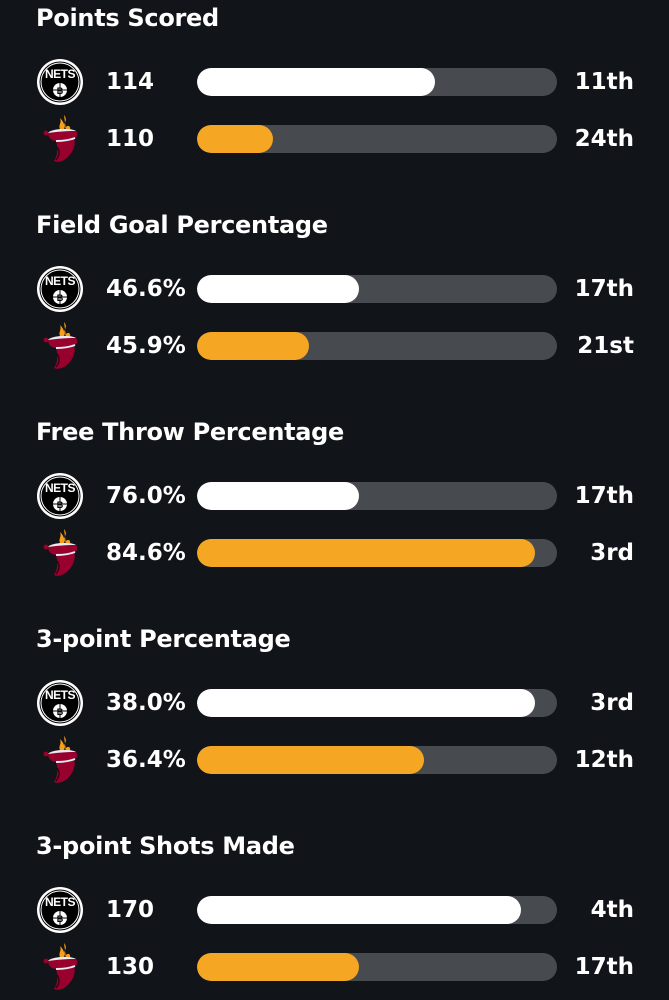 The height and width of the screenshot is (1000, 669). I want to click on league-rank: 11th, so click(604, 82).